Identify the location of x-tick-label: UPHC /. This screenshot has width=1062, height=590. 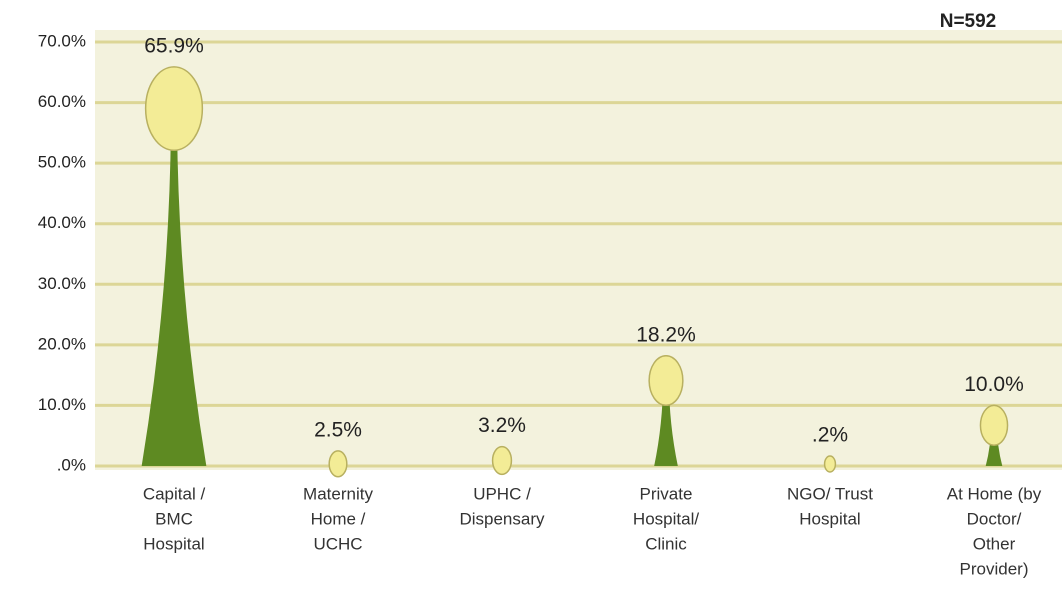
(502, 493).